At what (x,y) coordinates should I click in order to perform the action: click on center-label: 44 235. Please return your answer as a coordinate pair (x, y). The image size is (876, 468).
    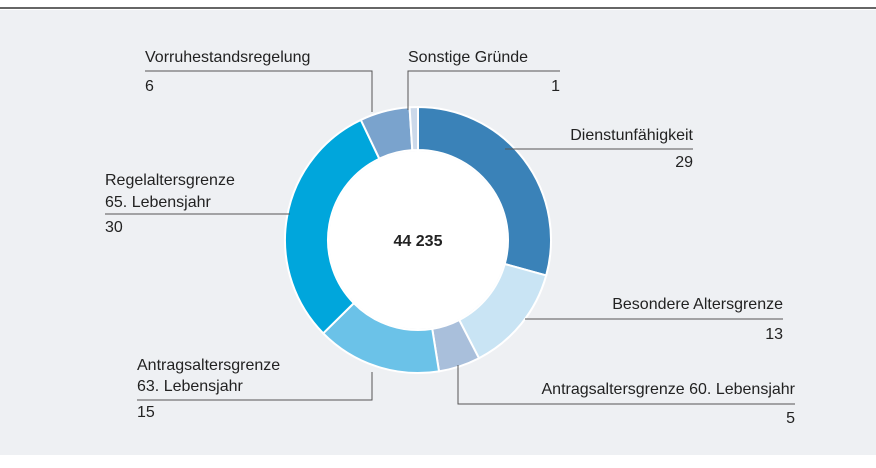
    Looking at the image, I should click on (418, 241).